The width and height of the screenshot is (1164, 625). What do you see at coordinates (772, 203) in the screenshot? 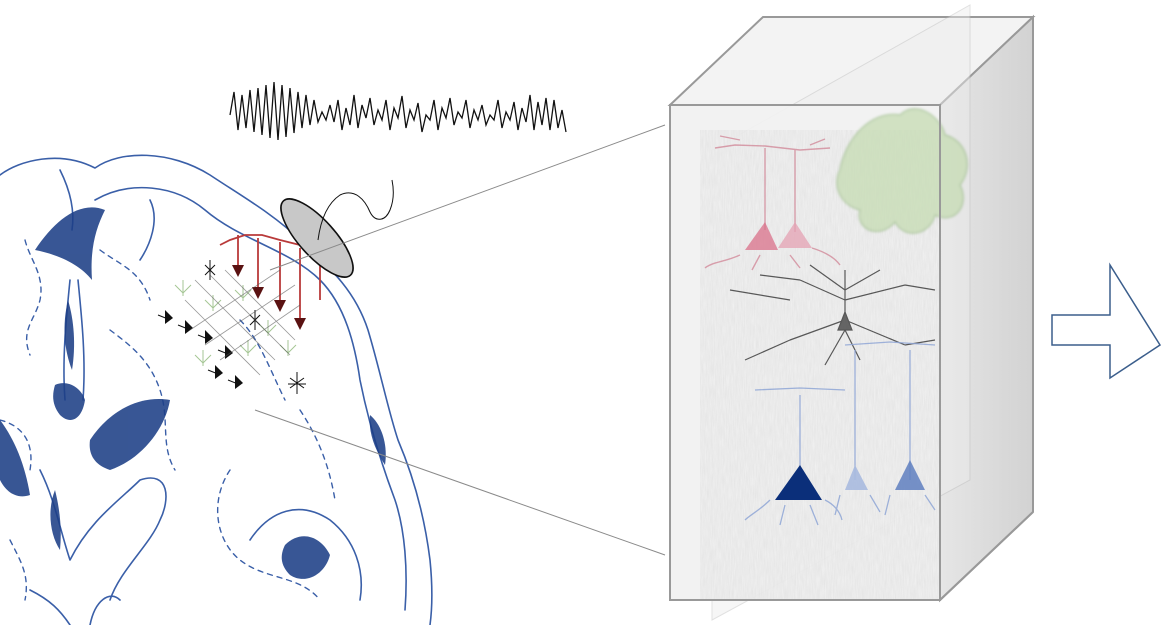
I see `pyramidal-neuron-pink` at bounding box center [772, 203].